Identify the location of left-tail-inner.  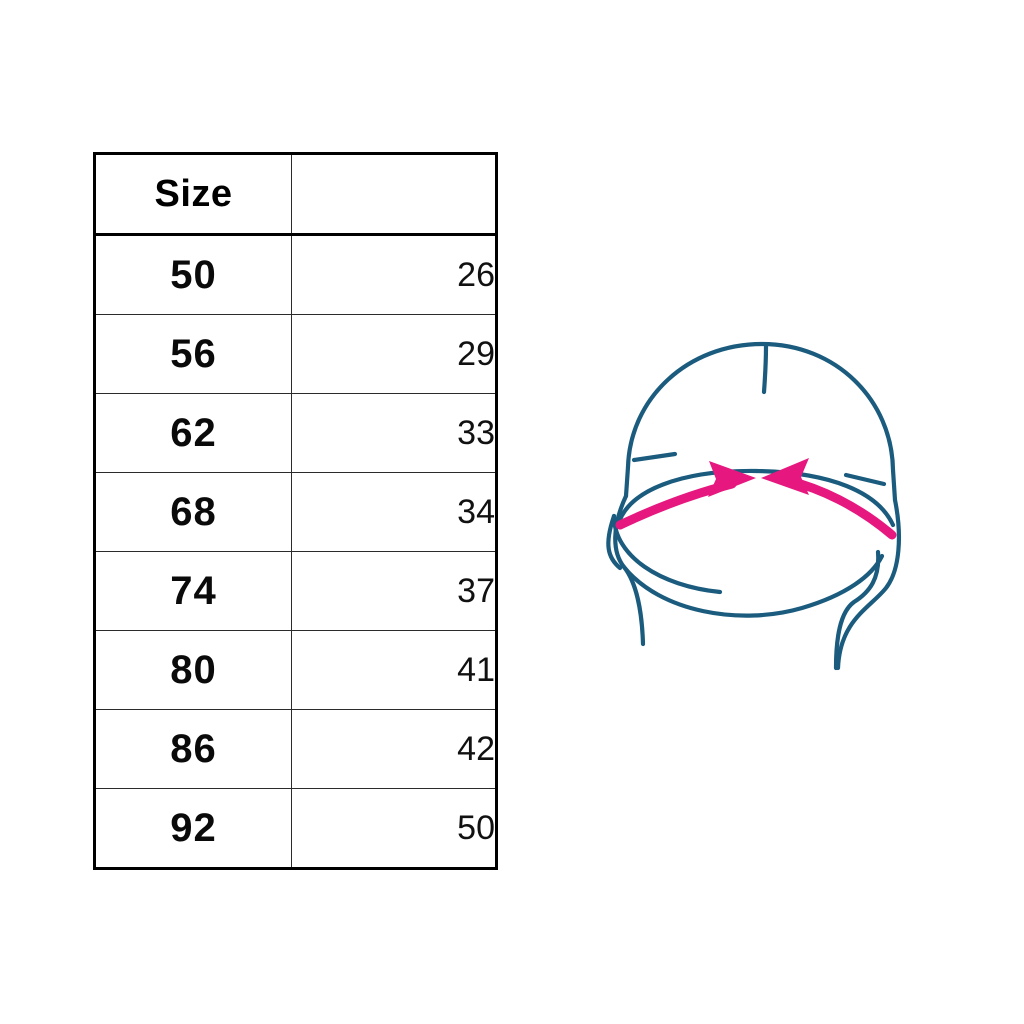
(614, 542).